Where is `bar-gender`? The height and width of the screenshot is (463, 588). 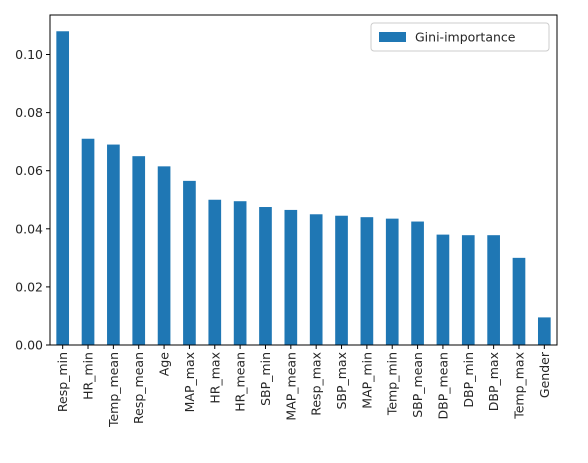 bar-gender is located at coordinates (544, 331).